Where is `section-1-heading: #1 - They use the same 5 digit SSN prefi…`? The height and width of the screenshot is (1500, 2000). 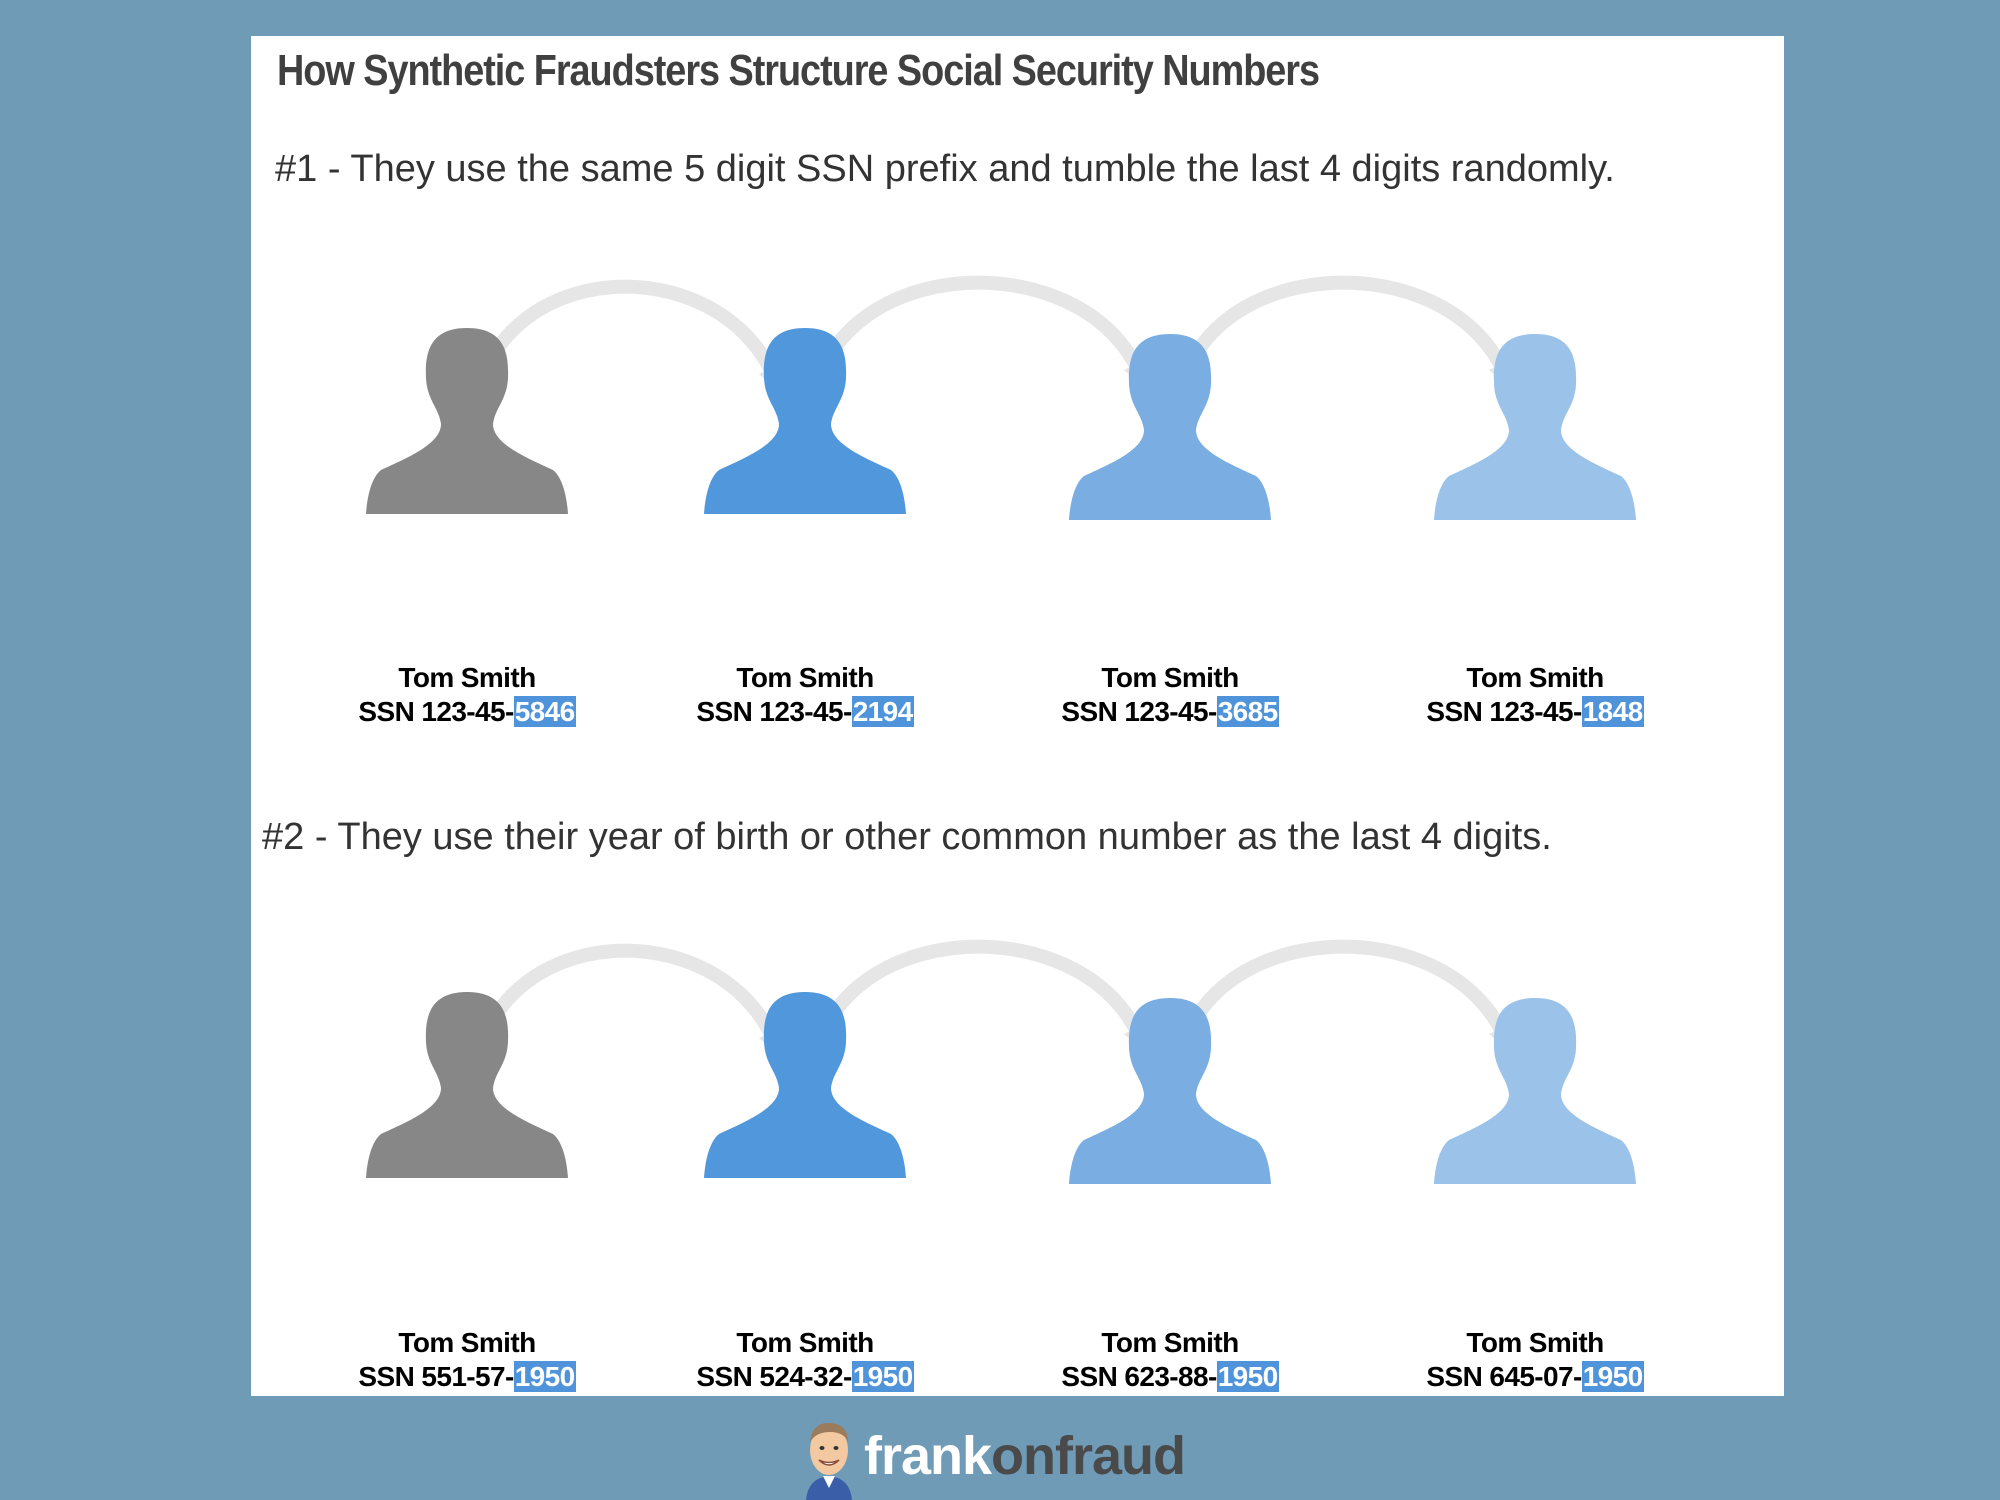 section-1-heading: #1 - They use the same 5 digit SSN prefi… is located at coordinates (945, 169).